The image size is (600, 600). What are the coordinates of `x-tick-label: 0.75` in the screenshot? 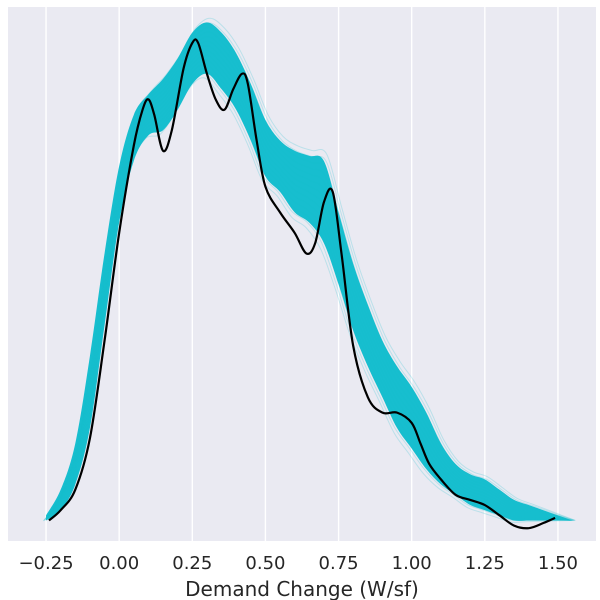 It's located at (339, 563).